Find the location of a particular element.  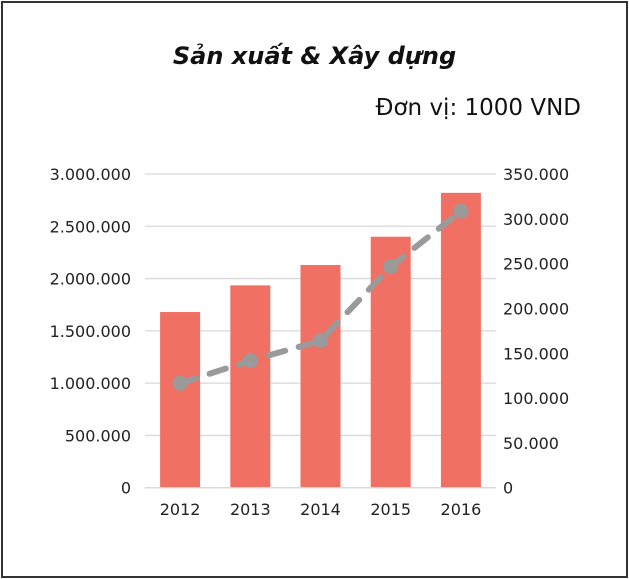

y-left-tick-label: 0 is located at coordinates (126, 488).